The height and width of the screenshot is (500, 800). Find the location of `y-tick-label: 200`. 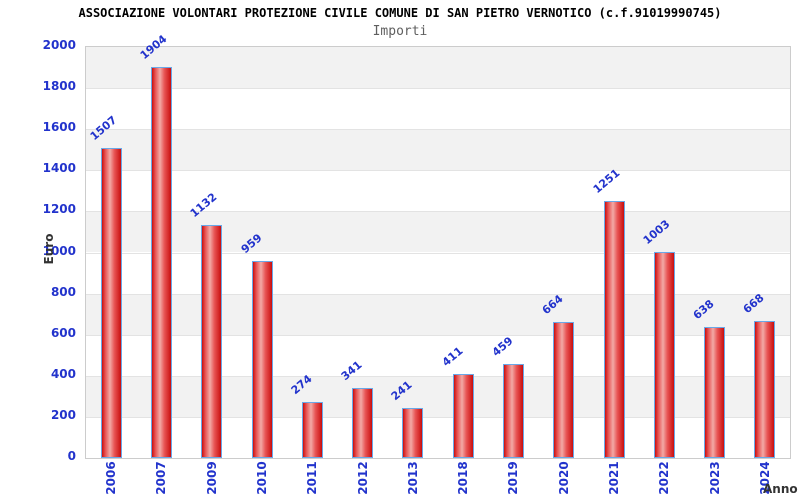

y-tick-label: 200 is located at coordinates (63, 414).